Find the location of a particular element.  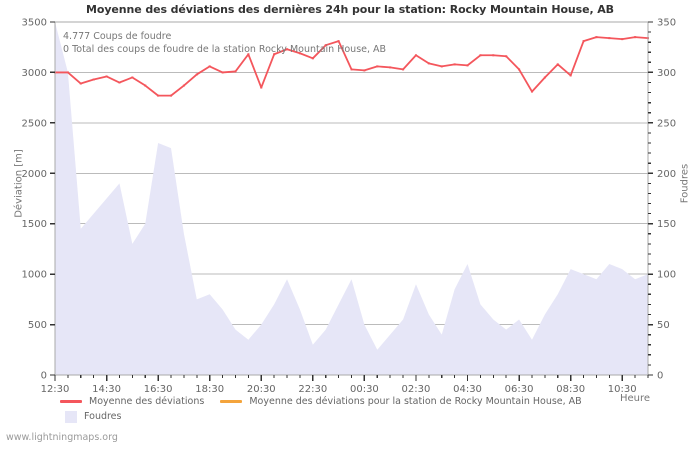

x-axis-tick-label: 02:30 is located at coordinates (416, 389).